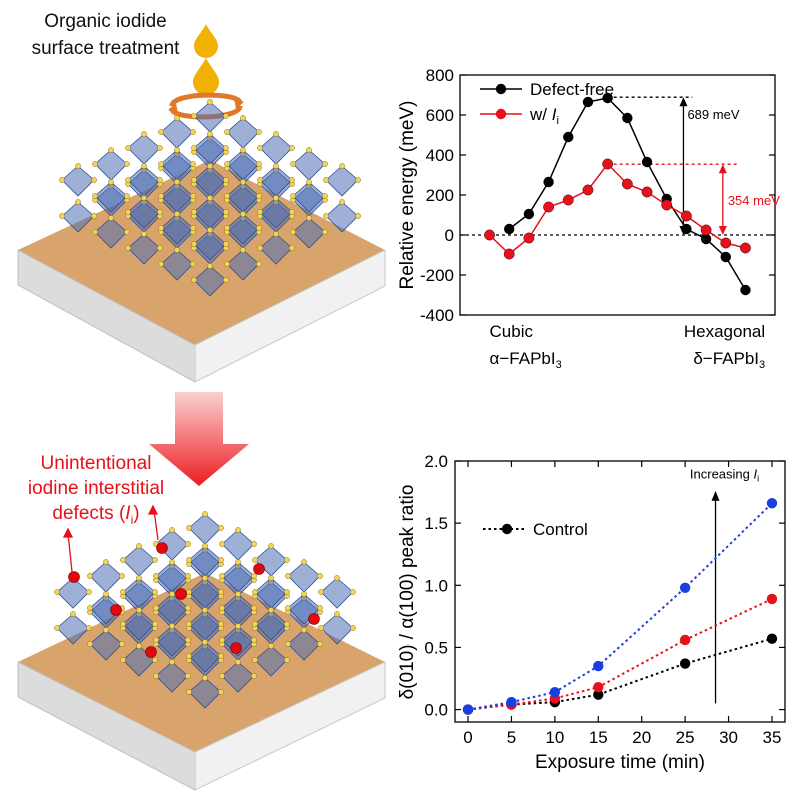 Image resolution: width=794 pixels, height=792 pixels. Describe the element at coordinates (685, 737) in the screenshot. I see `ratio-x-tick-label: 25` at that location.